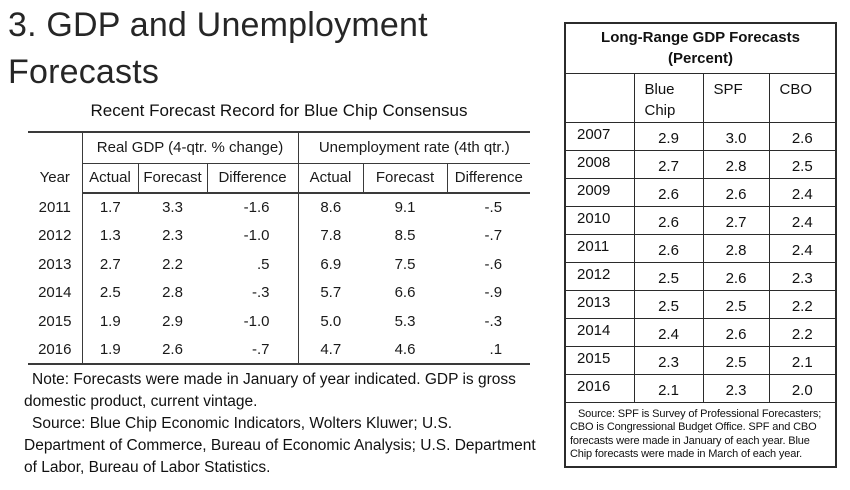 This screenshot has width=850, height=490. Describe the element at coordinates (414, 148) in the screenshot. I see `unemployment-group-header: Unemployment rate (4th qtr.)` at that location.